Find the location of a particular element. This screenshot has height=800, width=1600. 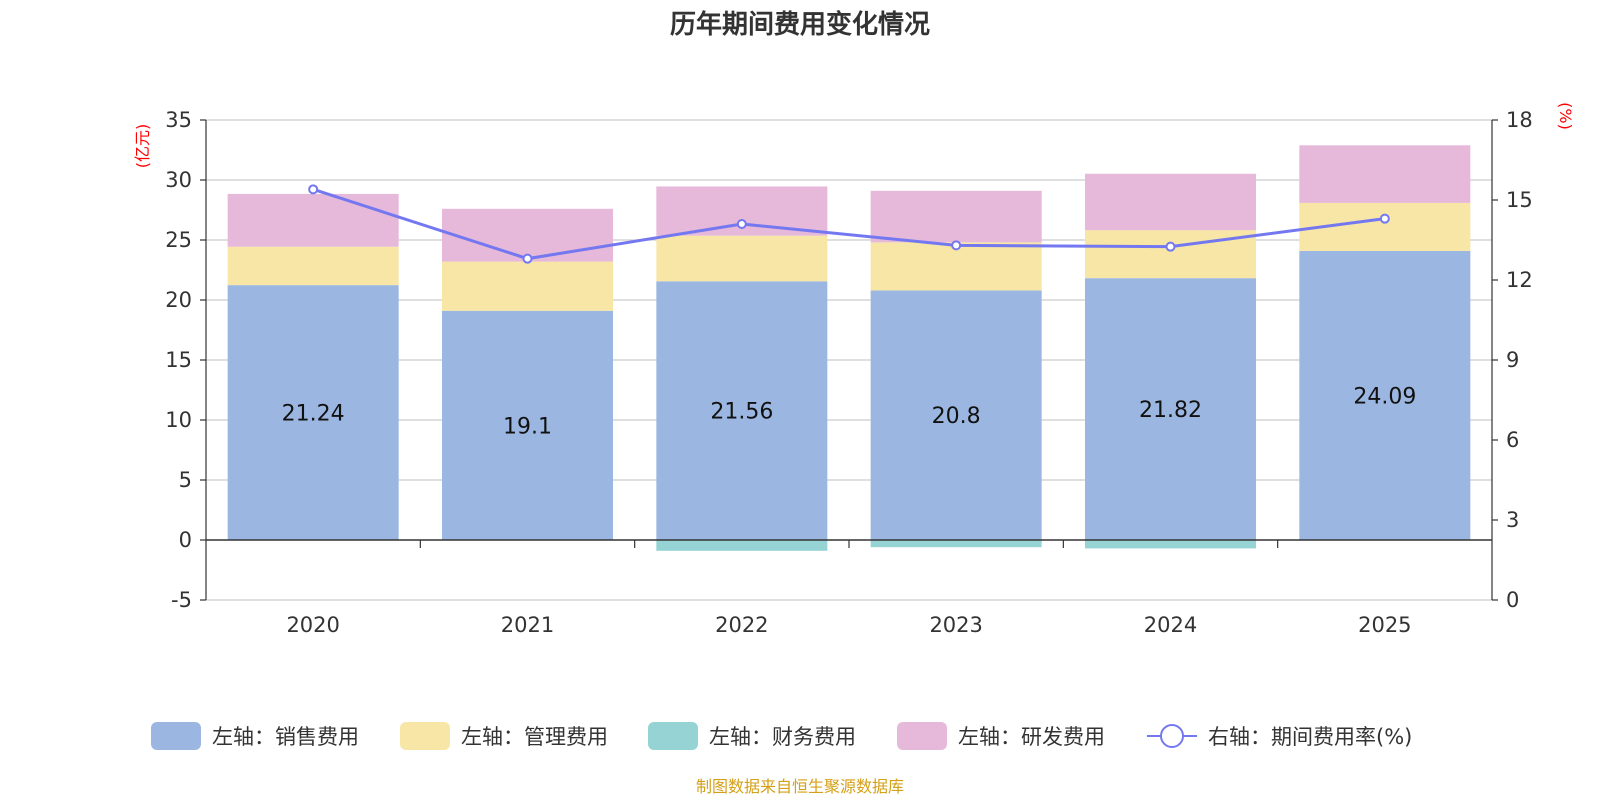

data-label: 20.8 is located at coordinates (956, 416).